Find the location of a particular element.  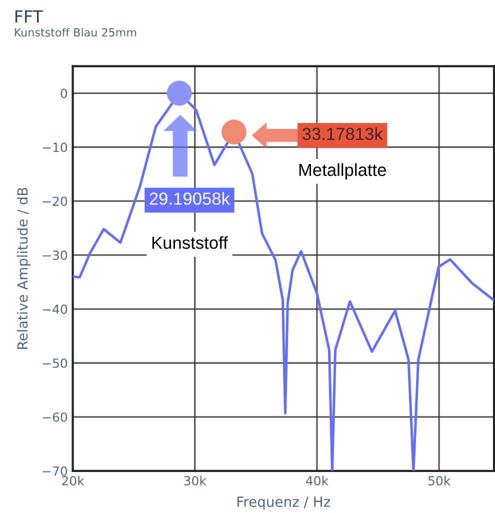

chart-title: FFT is located at coordinates (29, 16).